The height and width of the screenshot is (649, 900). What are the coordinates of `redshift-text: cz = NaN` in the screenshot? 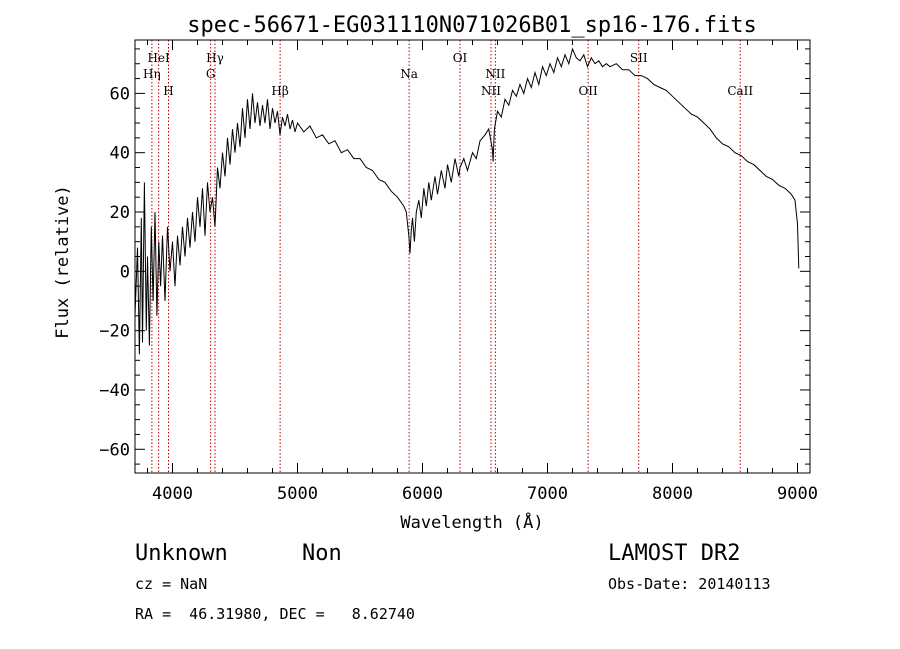 It's located at (171, 584).